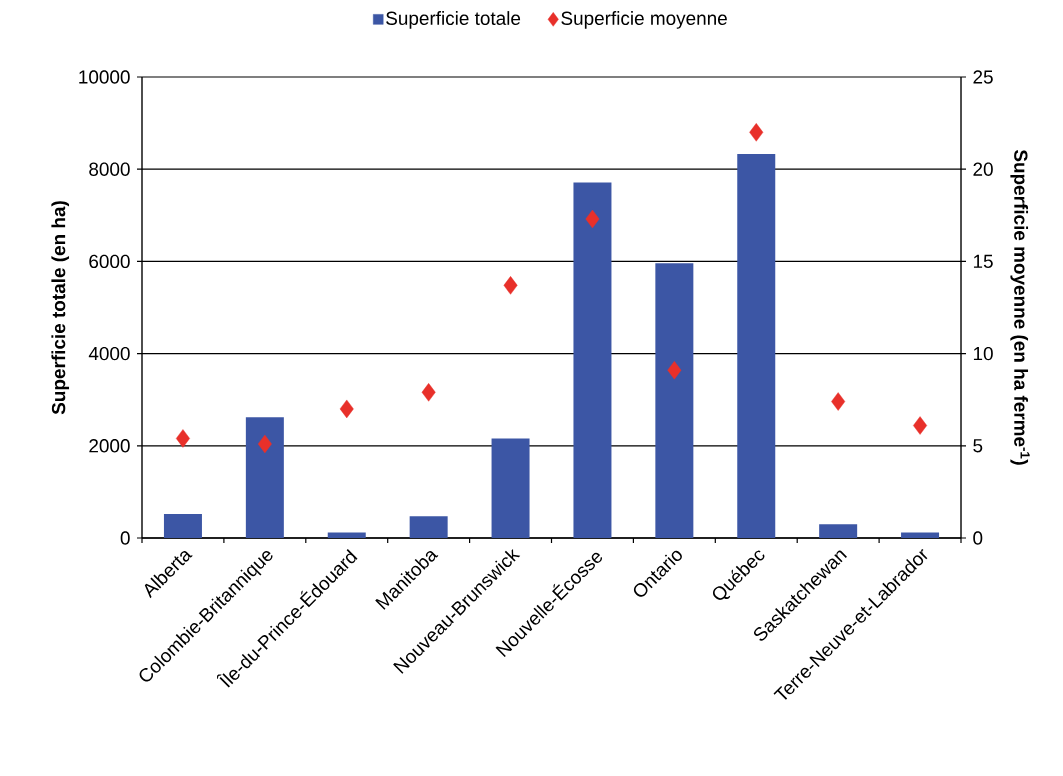  What do you see at coordinates (983, 261) in the screenshot?
I see `y2-tick-label: 15` at bounding box center [983, 261].